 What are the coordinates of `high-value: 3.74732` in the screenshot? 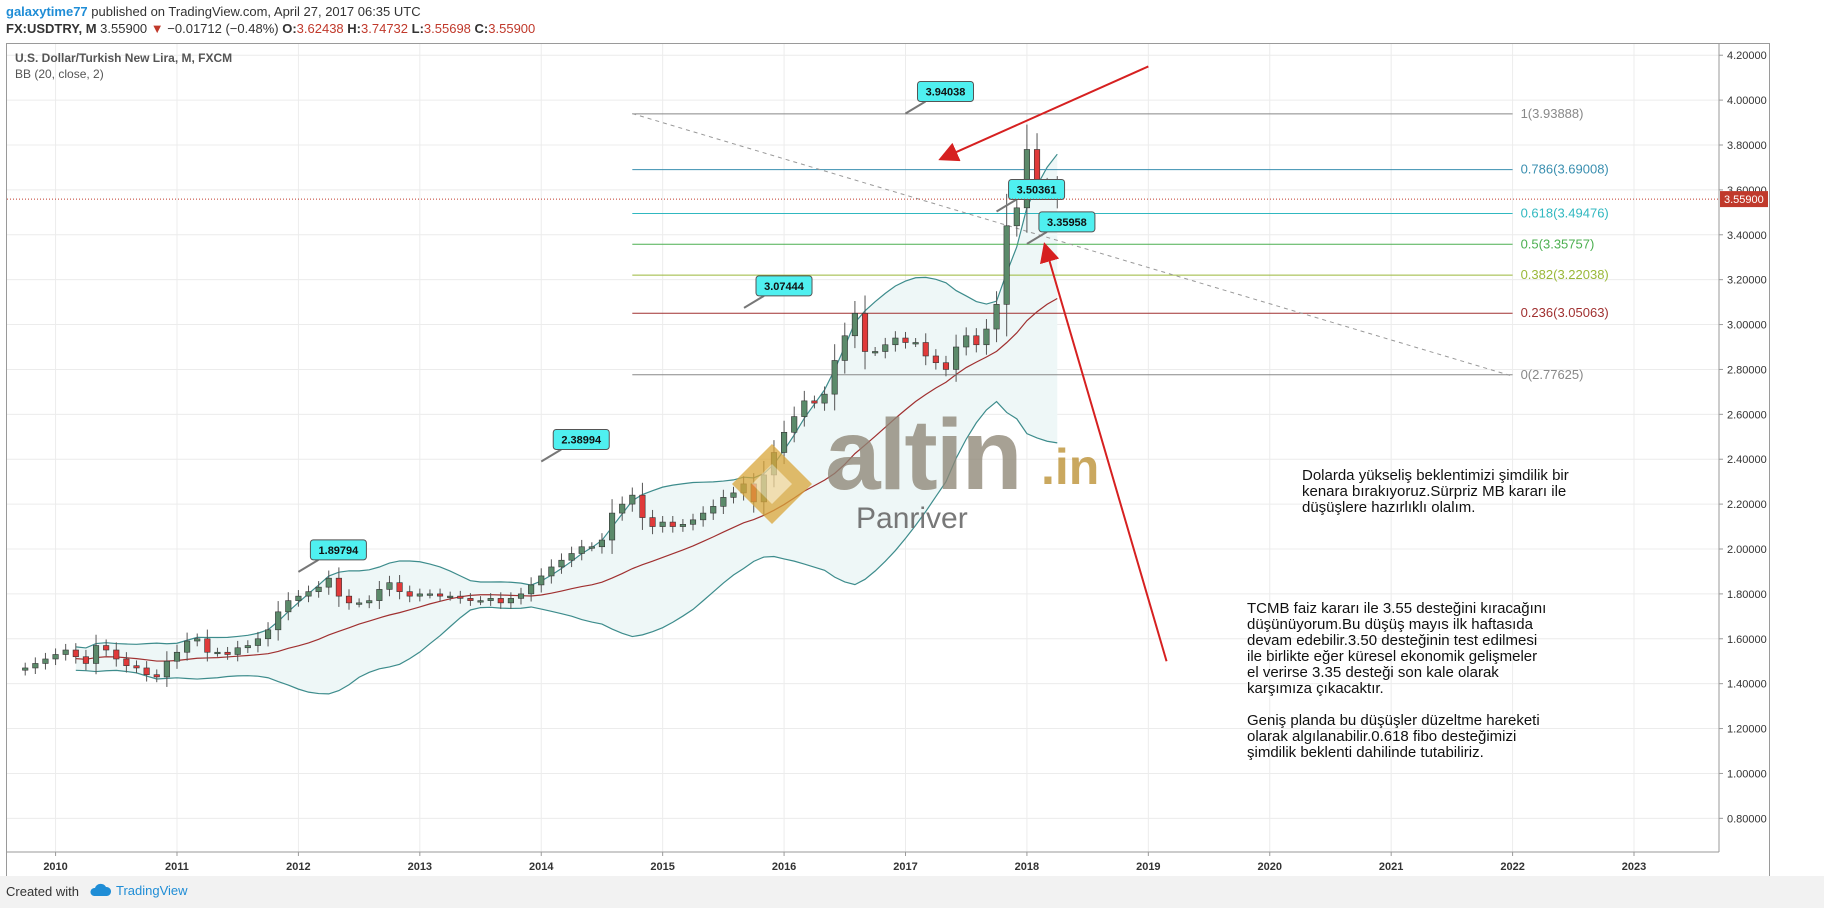 It's located at (385, 28).